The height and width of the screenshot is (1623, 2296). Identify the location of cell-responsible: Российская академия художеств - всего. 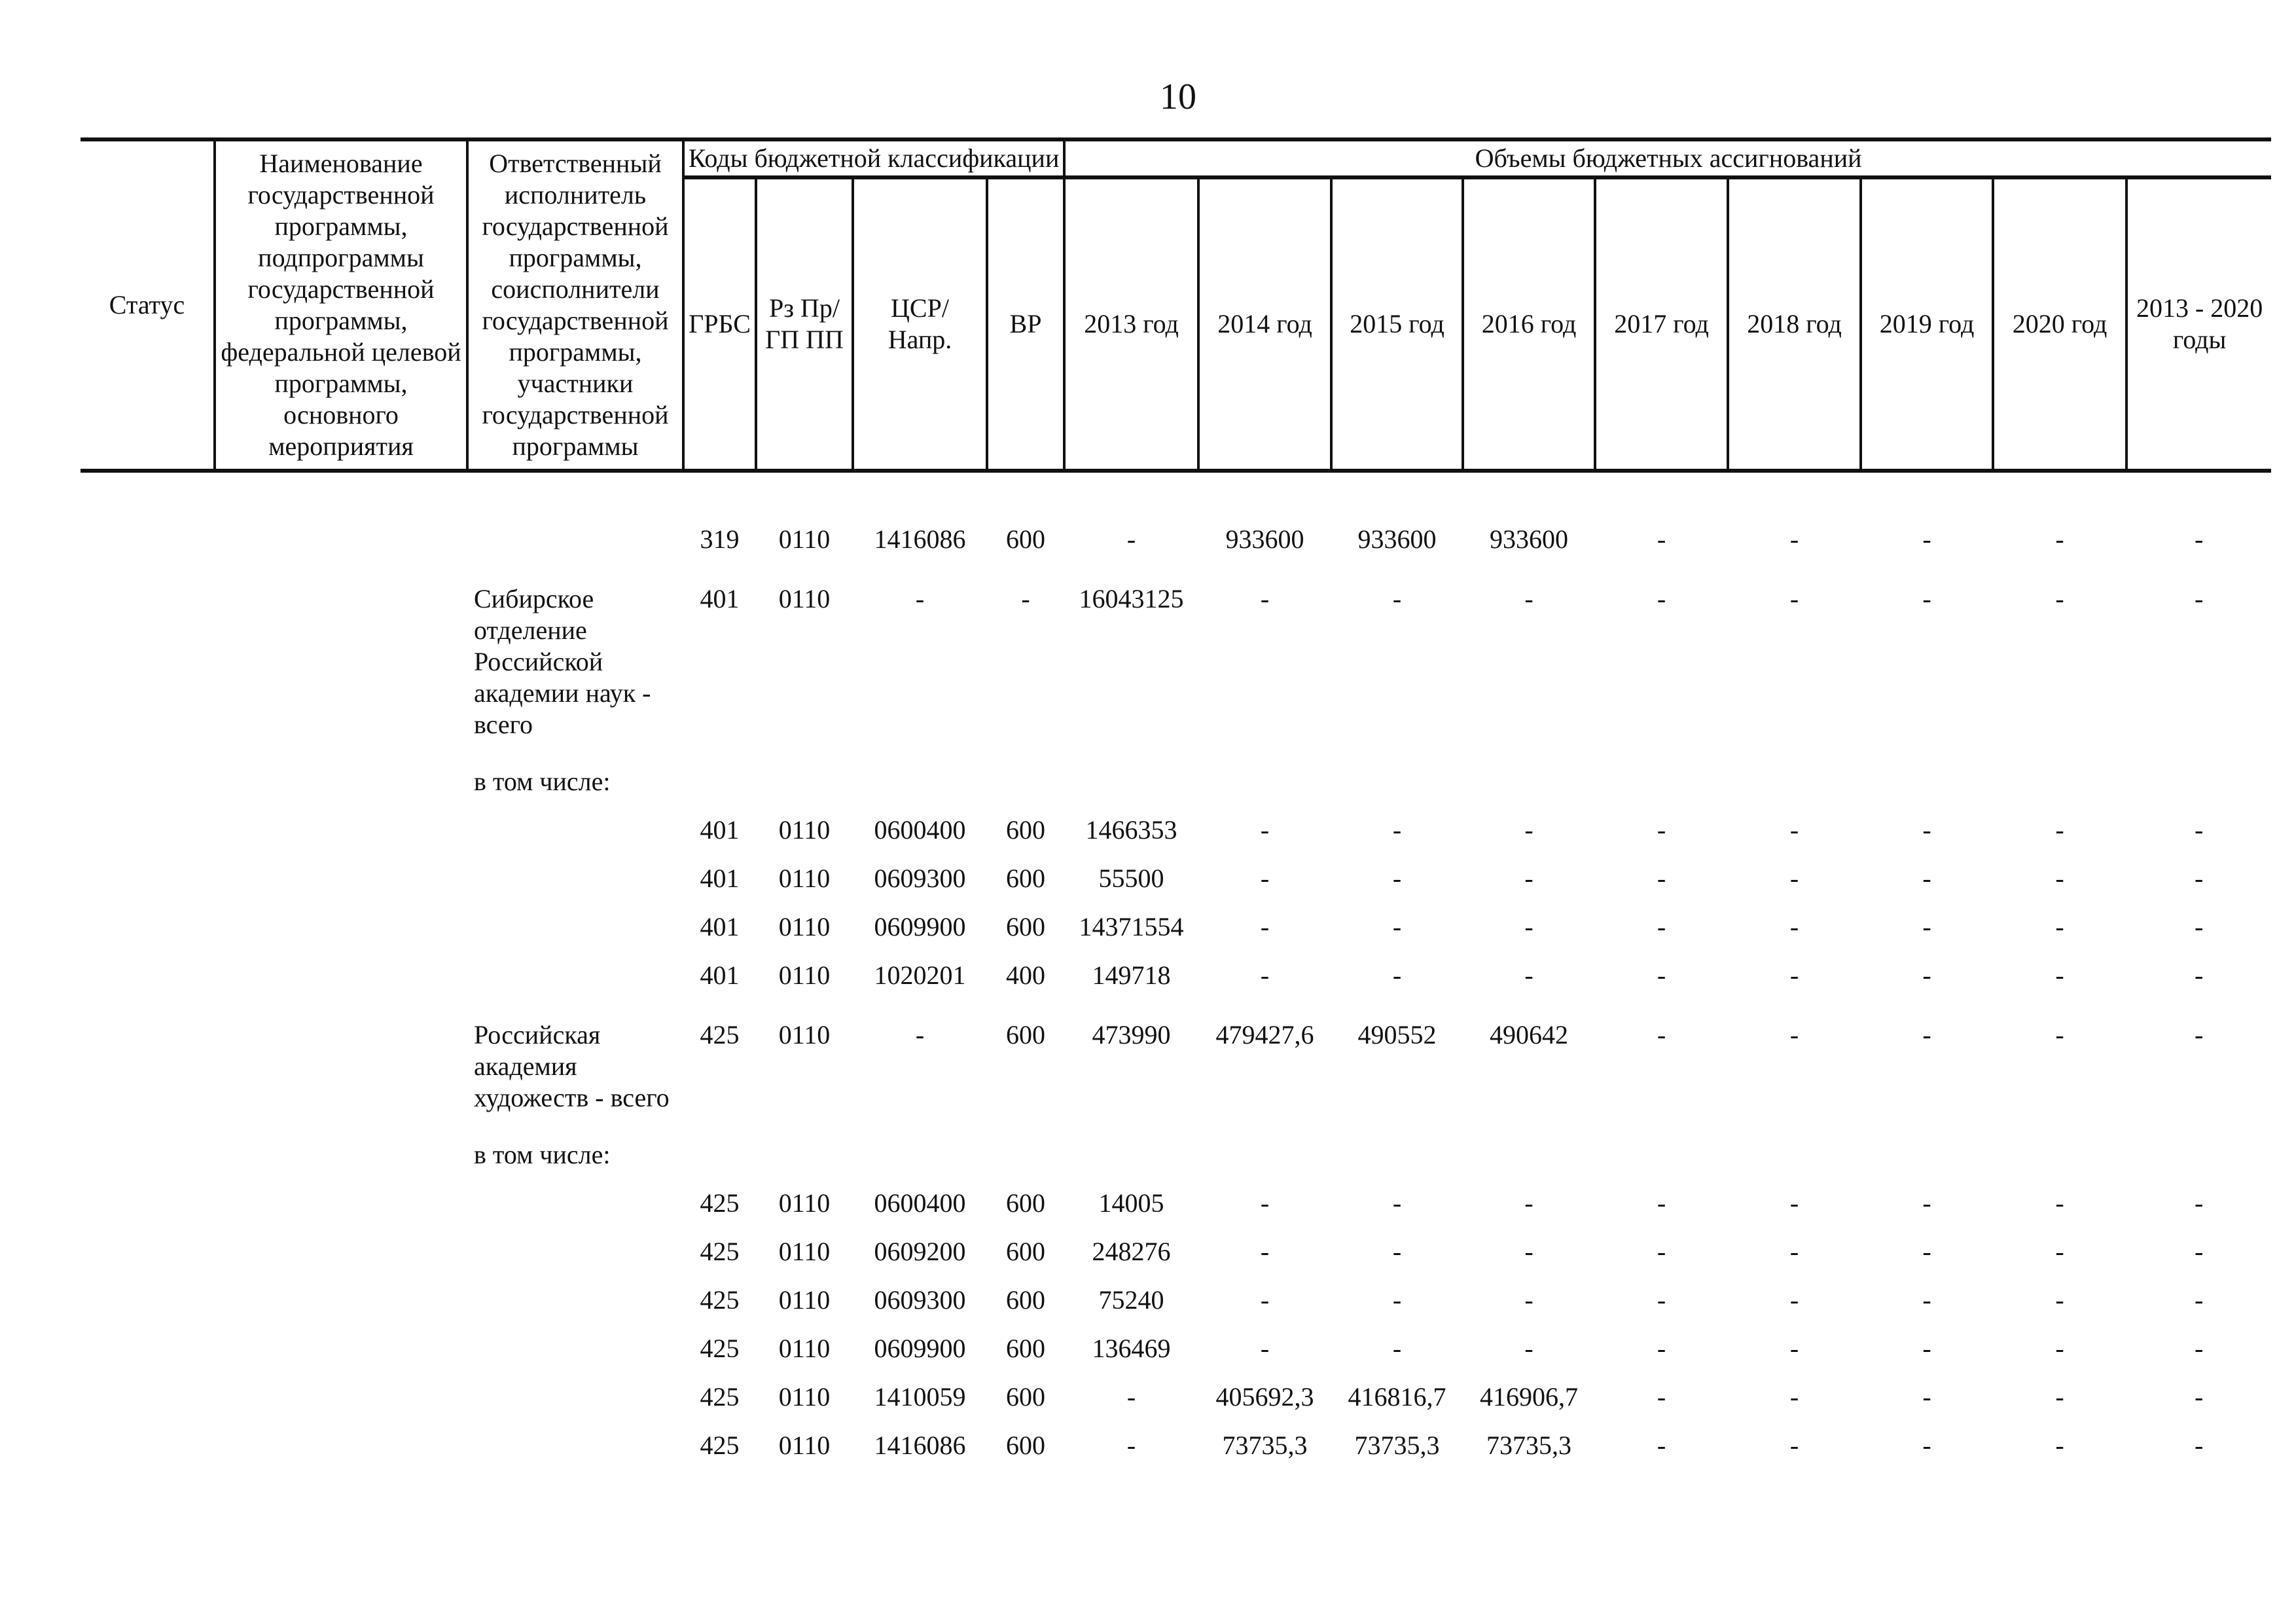
(572, 1066).